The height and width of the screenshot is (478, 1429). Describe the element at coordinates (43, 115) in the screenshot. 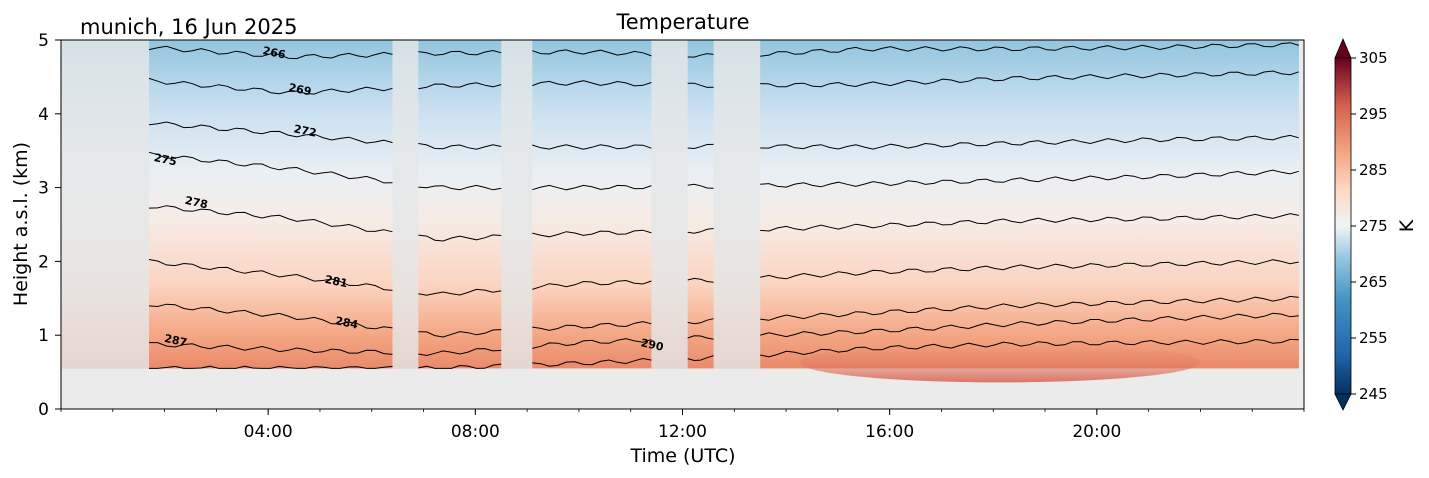

I see `y-tick-label: 4` at that location.